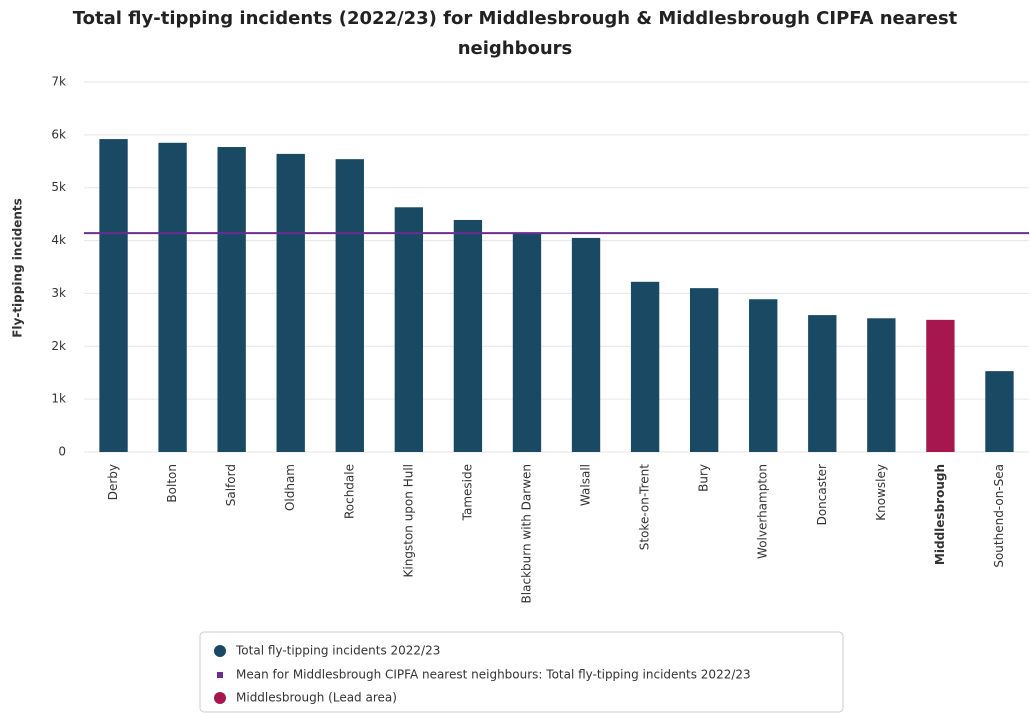 The image size is (1030, 713). What do you see at coordinates (763, 511) in the screenshot?
I see `x-tick-label: Wolverhampton` at bounding box center [763, 511].